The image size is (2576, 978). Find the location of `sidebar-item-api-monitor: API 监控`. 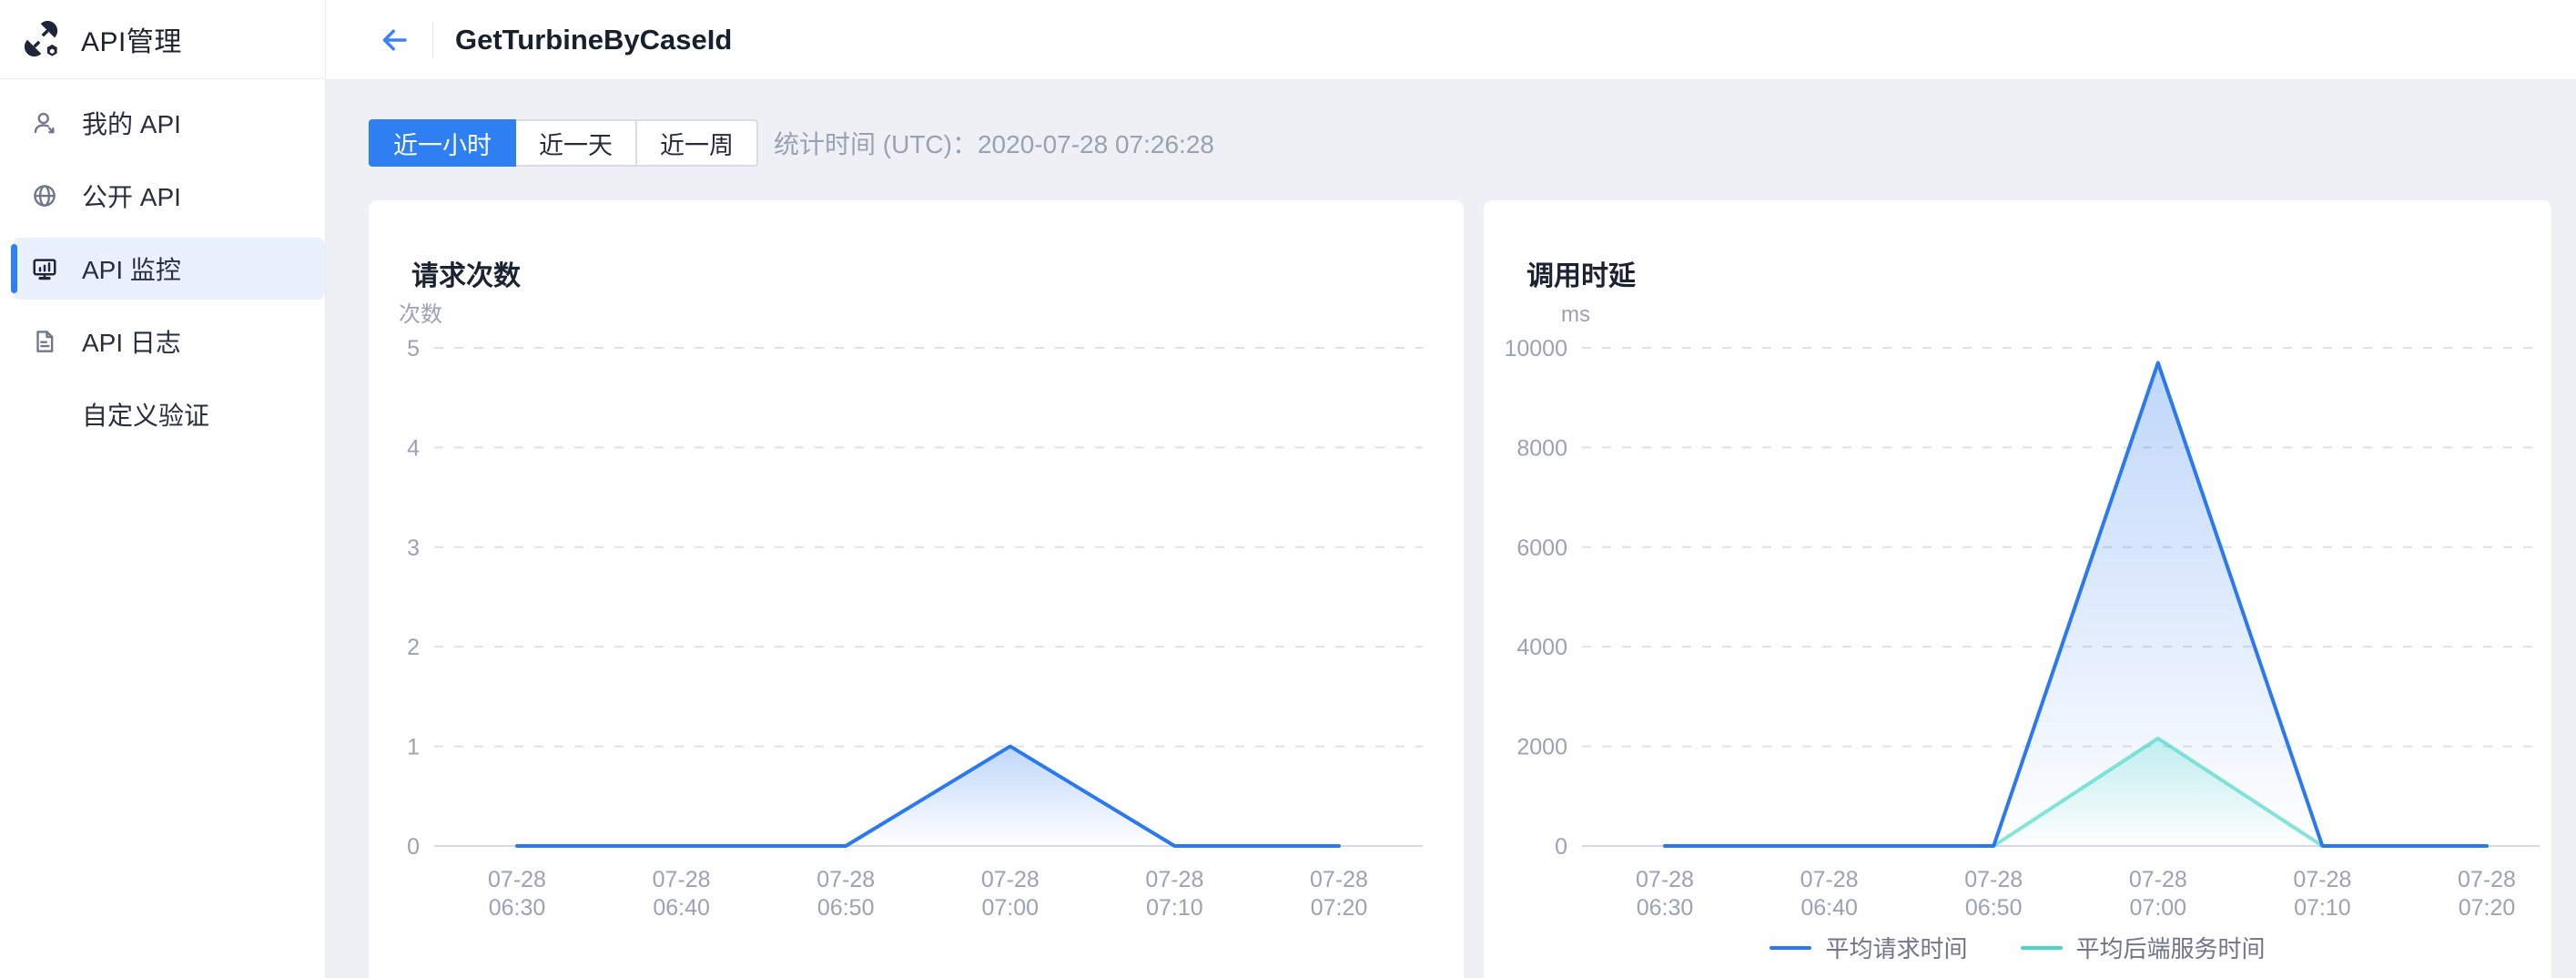

sidebar-item-api-monitor: API 监控 is located at coordinates (168, 269).